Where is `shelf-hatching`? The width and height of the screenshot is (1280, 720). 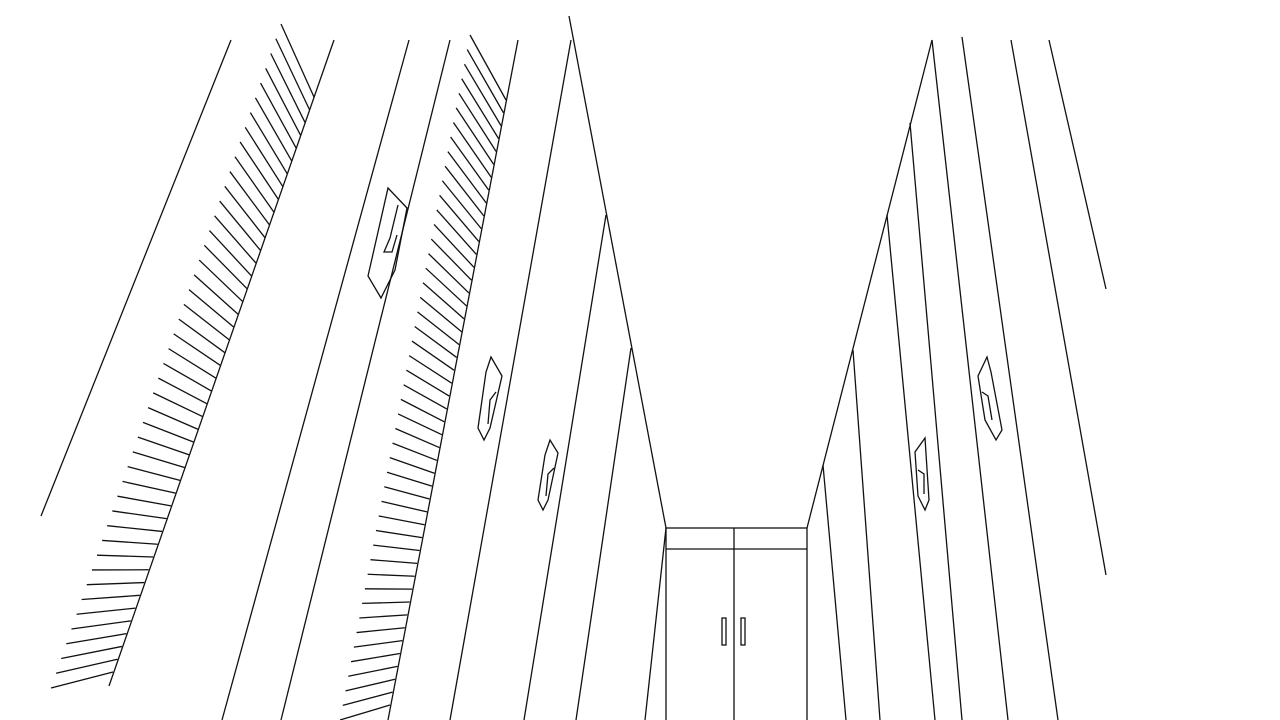 shelf-hatching is located at coordinates (423, 377).